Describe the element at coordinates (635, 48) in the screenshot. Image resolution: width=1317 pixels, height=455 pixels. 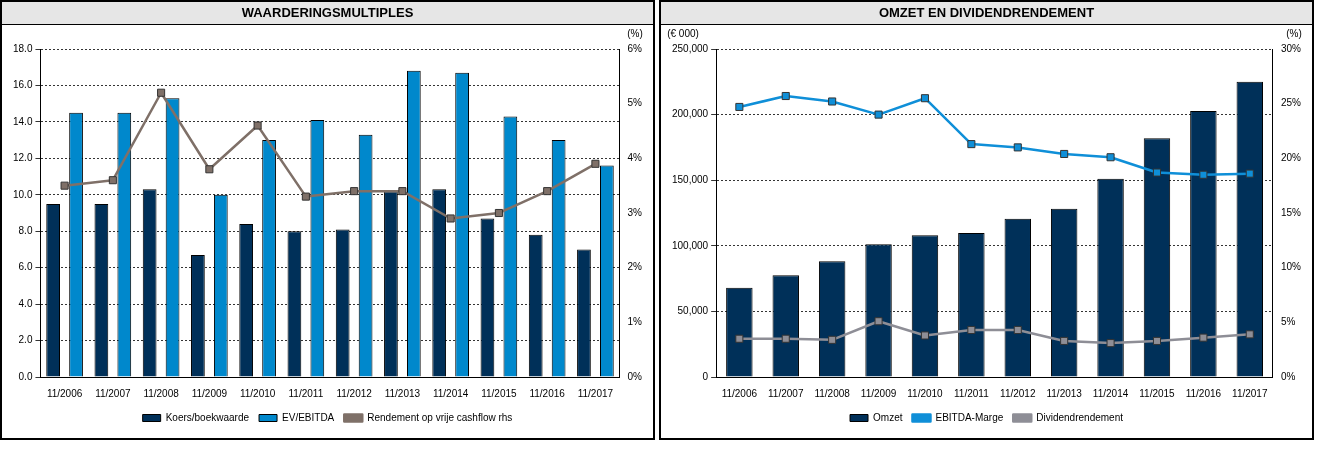
I see `y2-tick-label: 6%` at that location.